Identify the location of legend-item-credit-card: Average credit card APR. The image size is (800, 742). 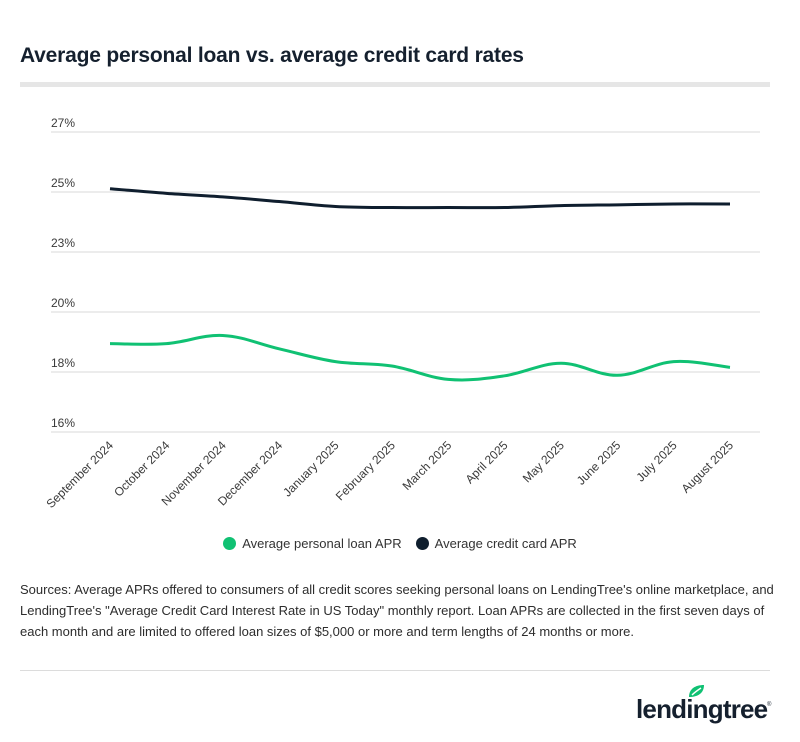
(496, 543).